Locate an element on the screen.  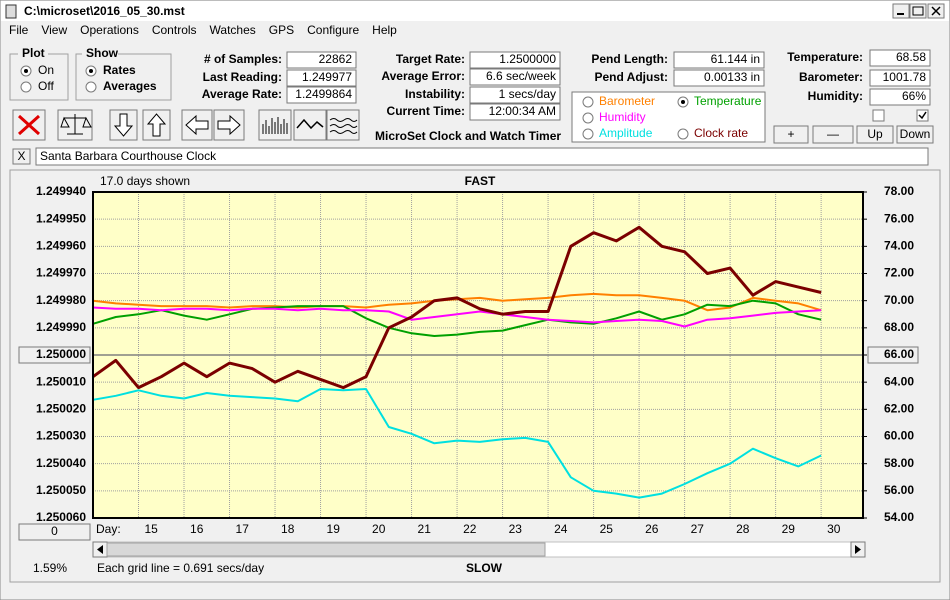
y2-tick-label: 62.00 is located at coordinates (899, 409).